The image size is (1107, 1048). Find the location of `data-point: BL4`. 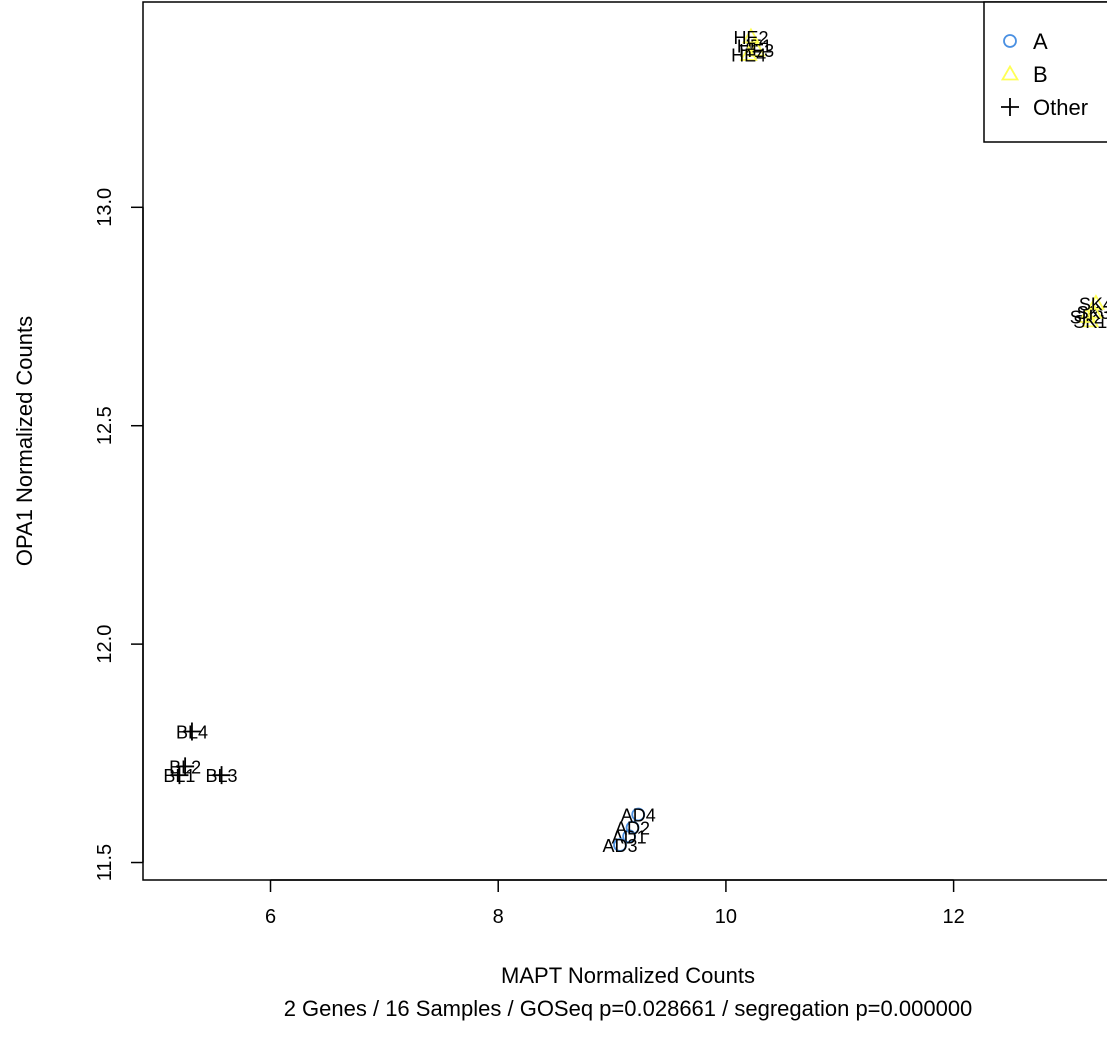

data-point: BL4 is located at coordinates (192, 732).